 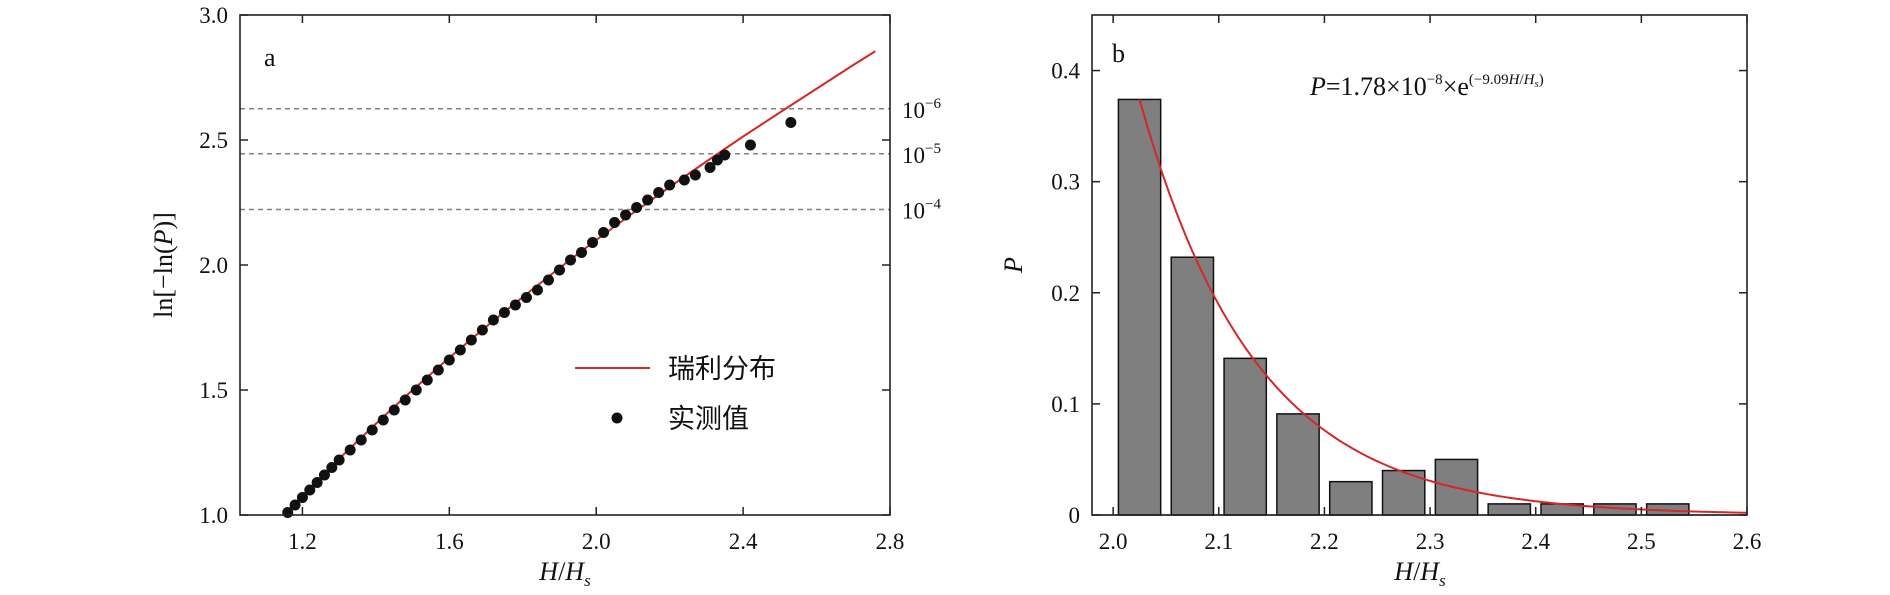 What do you see at coordinates (1075, 515) in the screenshot?
I see `y-tick-label: 0` at bounding box center [1075, 515].